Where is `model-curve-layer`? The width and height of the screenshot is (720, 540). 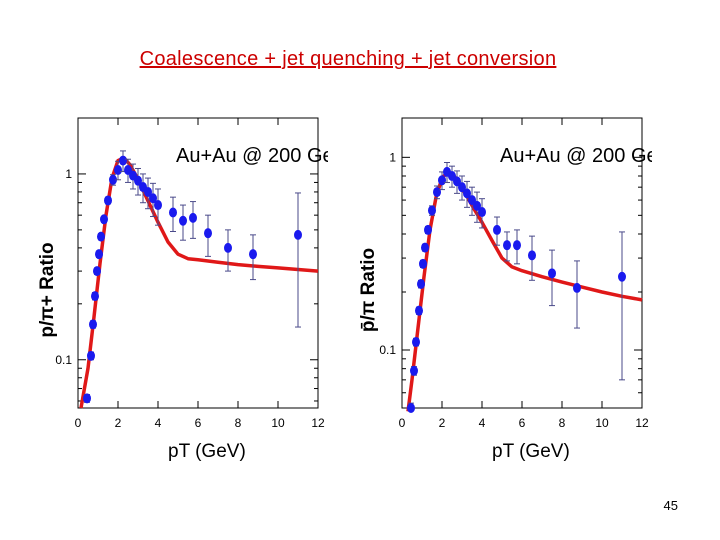
model-curve-layer is located at coordinates (524, 291).